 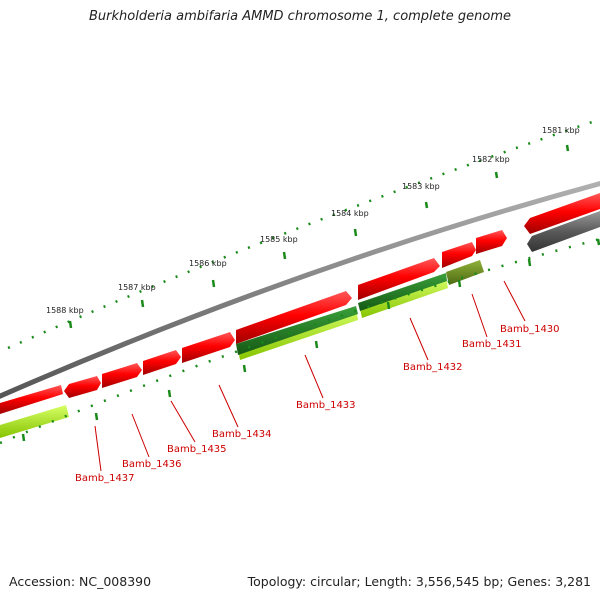 I want to click on cds-bamb-1431b, so click(x=459, y=255).